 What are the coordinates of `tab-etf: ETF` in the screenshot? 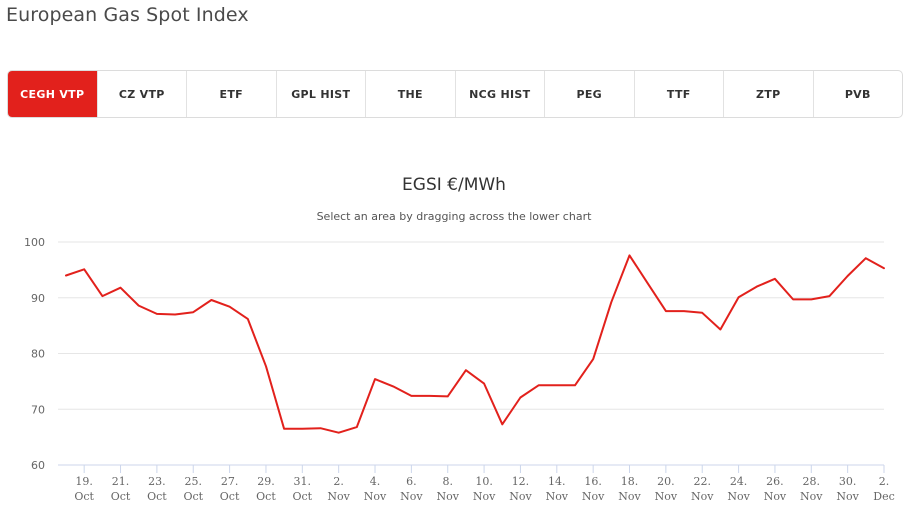 It's located at (232, 94).